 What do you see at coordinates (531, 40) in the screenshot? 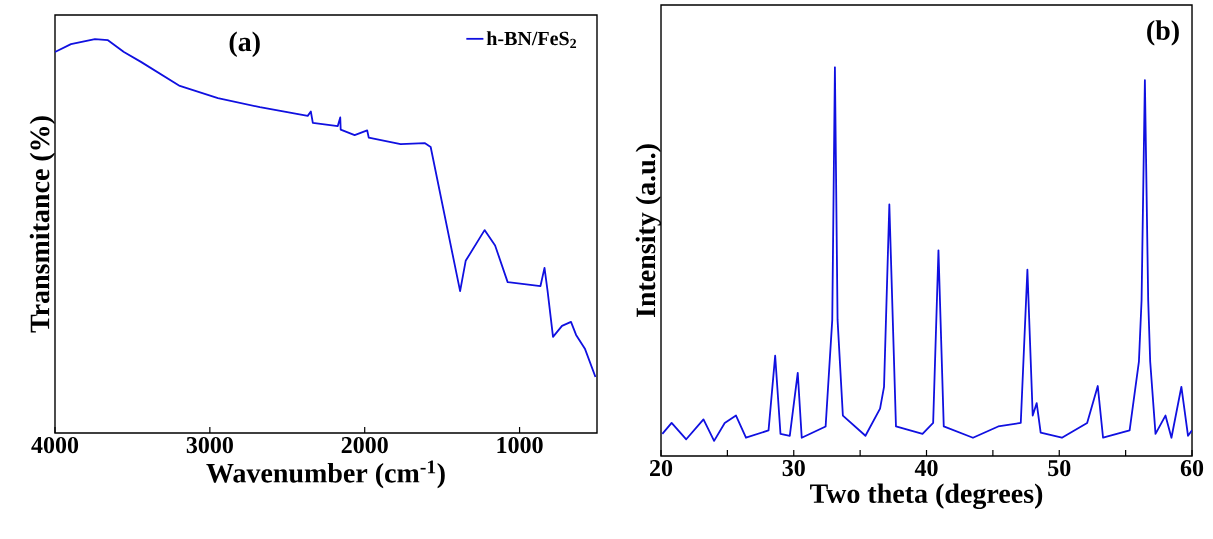
I see `legend-label: h-BN/FeS$_{2}$` at bounding box center [531, 40].